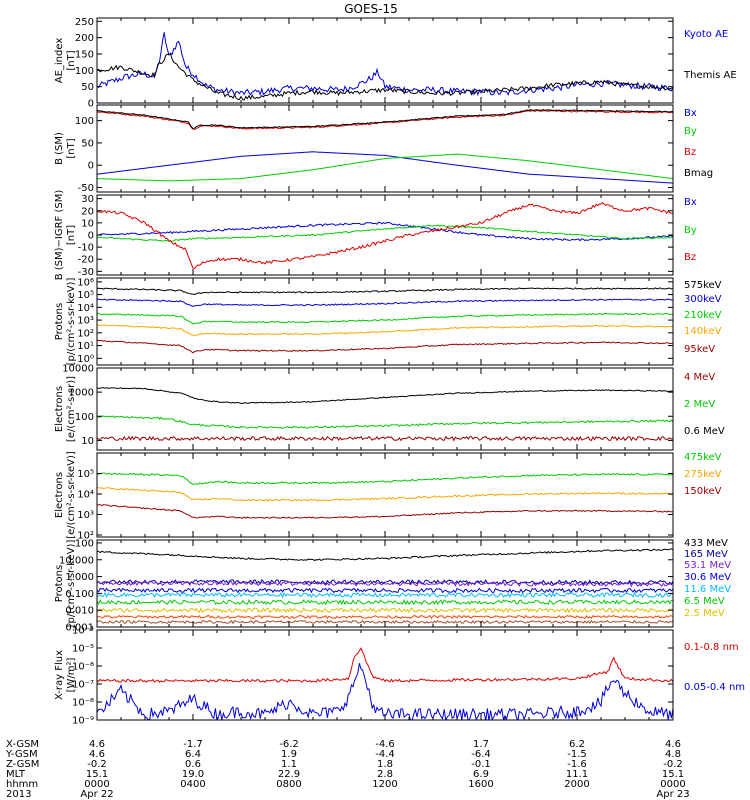  Describe the element at coordinates (87, 211) in the screenshot. I see `y-tick-label: 20` at that location.